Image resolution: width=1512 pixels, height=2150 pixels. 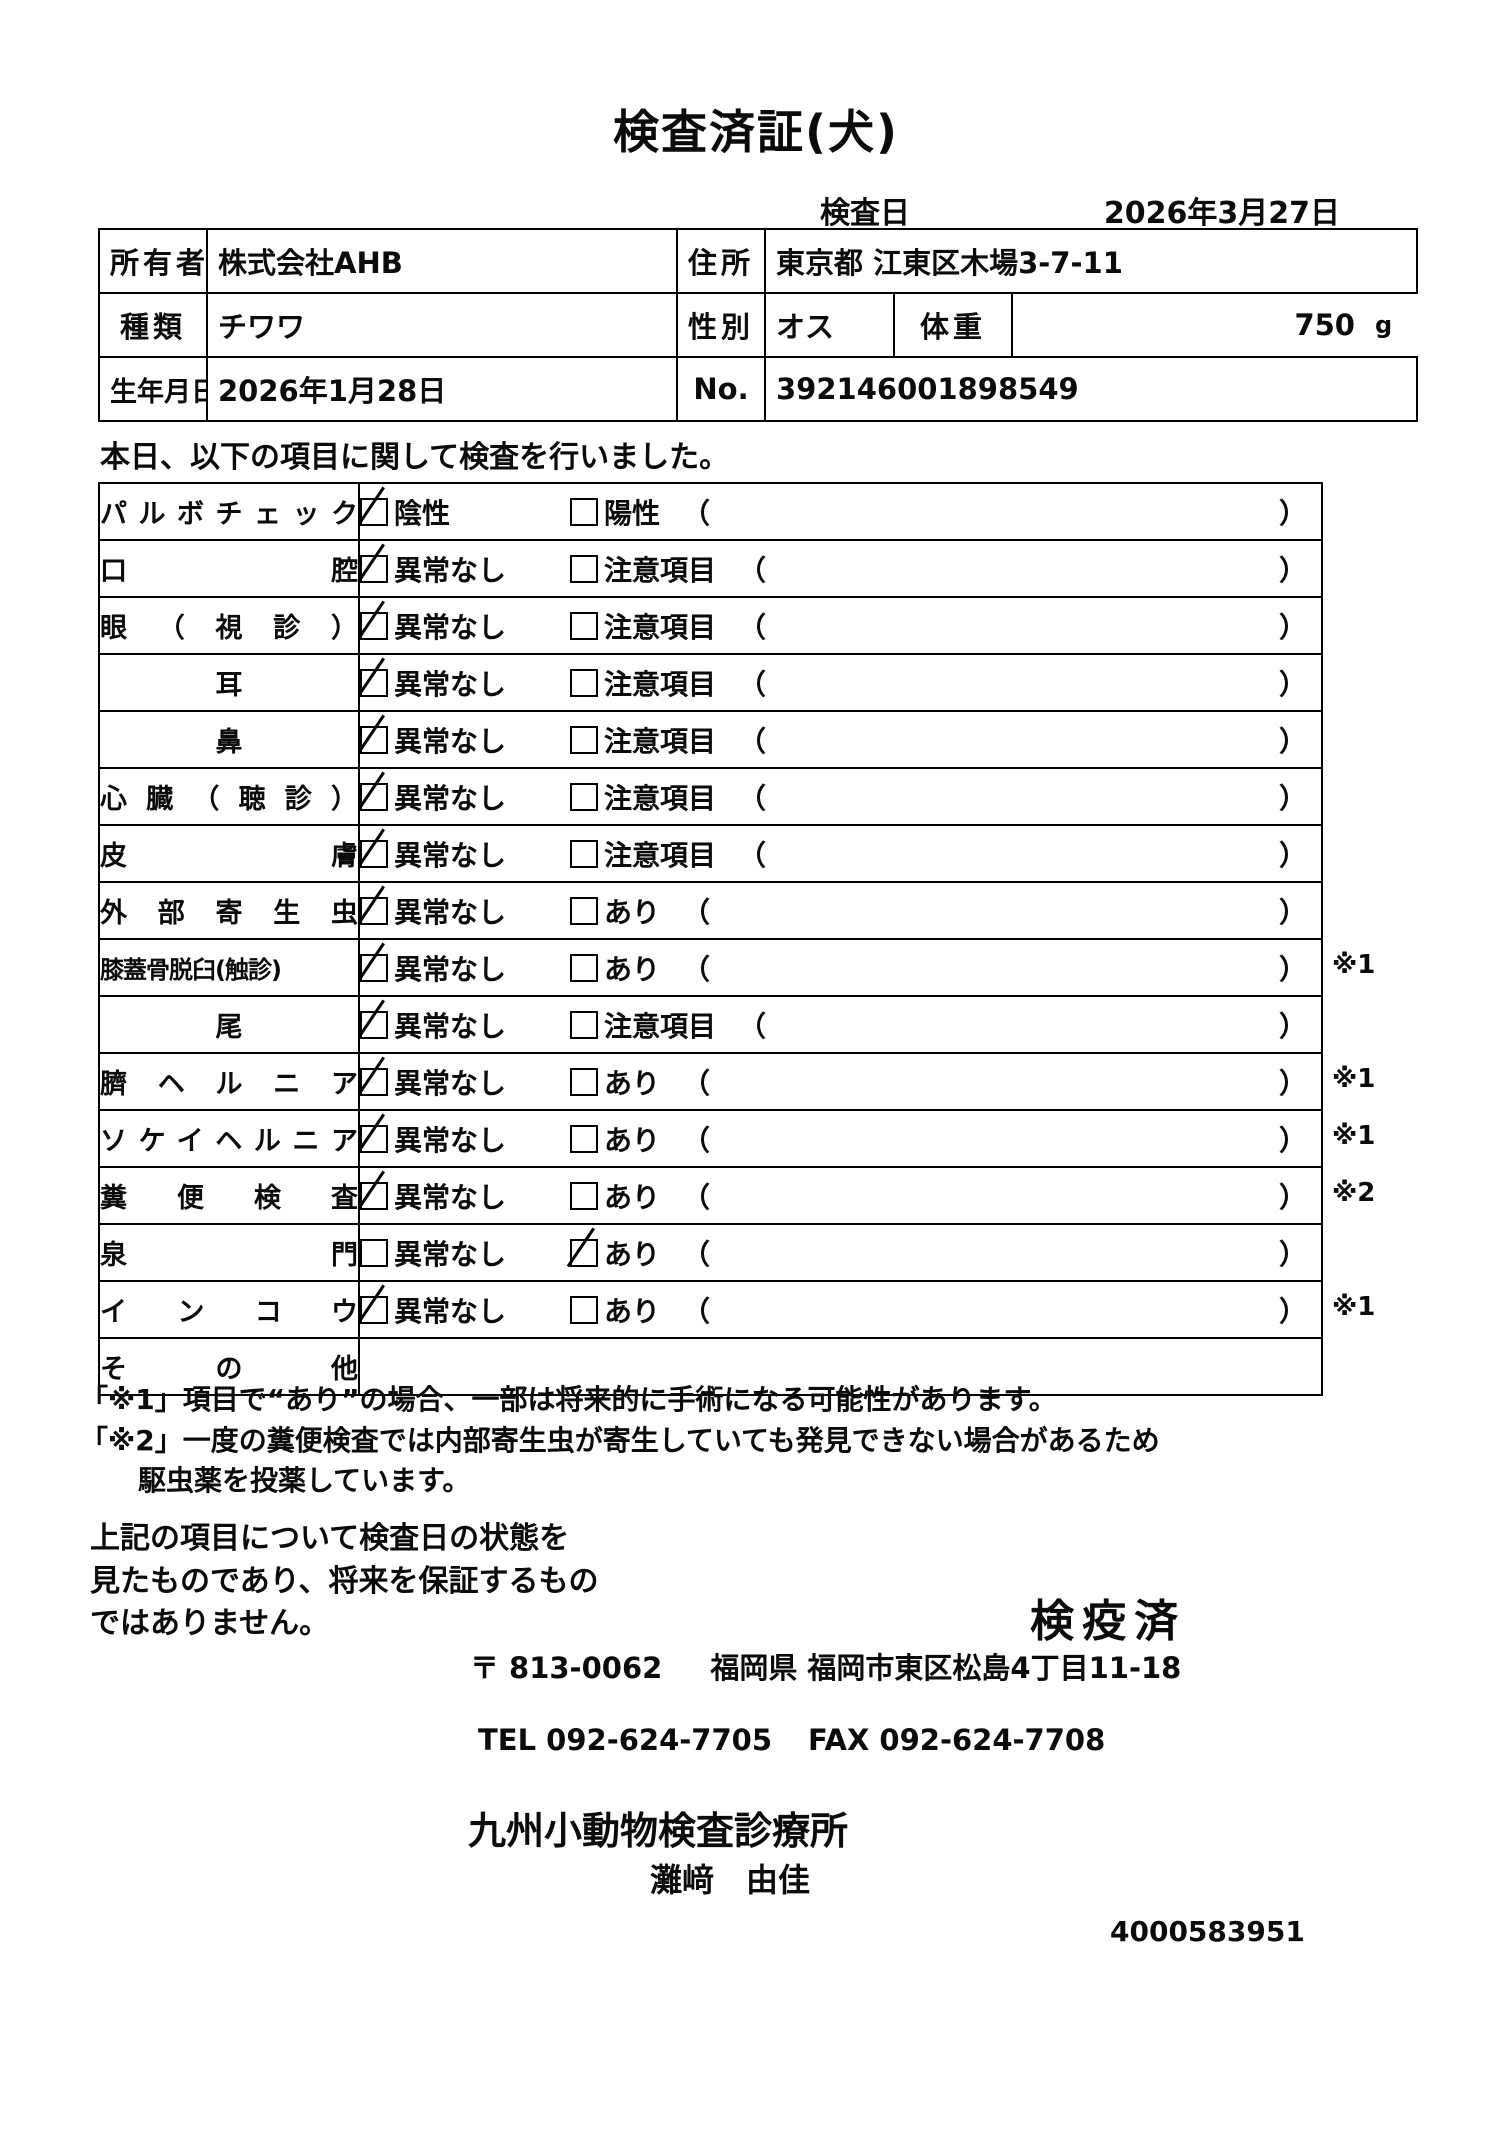 I want to click on checklist-item-label: パルボチェック, so click(x=229, y=511).